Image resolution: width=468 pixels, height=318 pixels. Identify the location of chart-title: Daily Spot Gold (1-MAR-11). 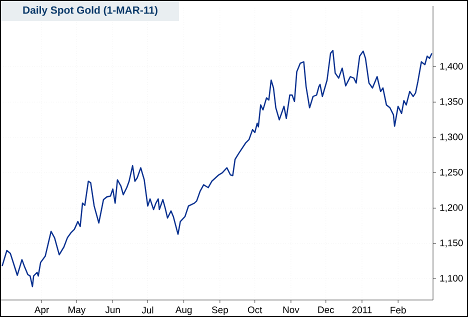
(90, 11).